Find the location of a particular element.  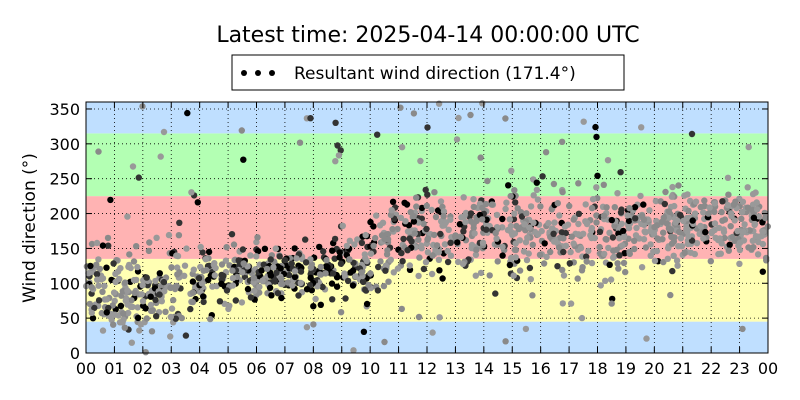

legend-box is located at coordinates (428, 72).